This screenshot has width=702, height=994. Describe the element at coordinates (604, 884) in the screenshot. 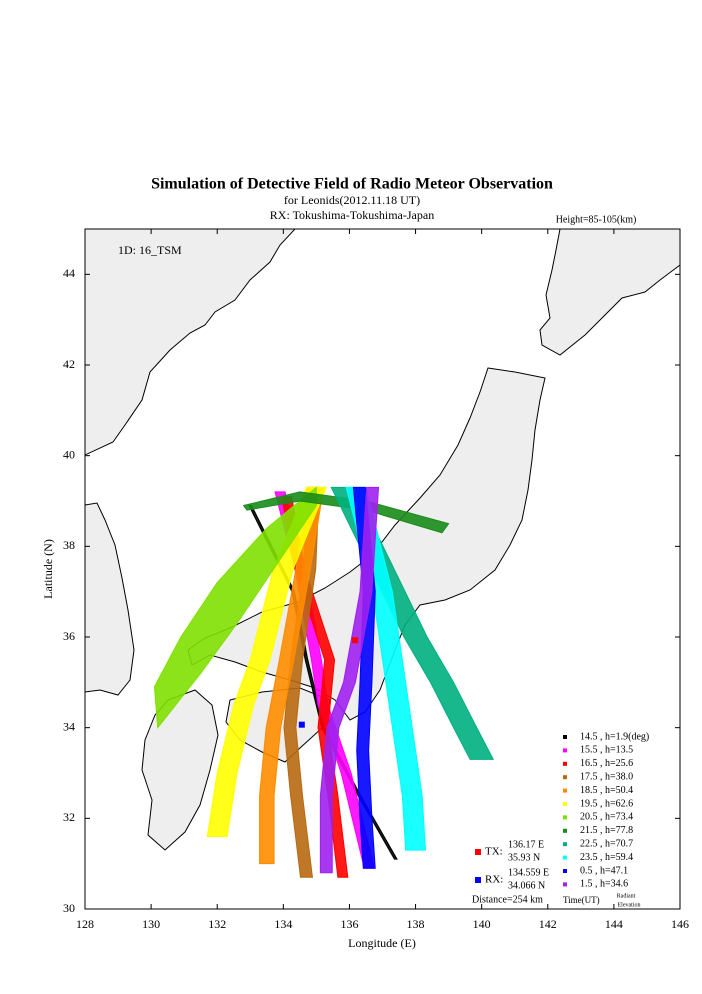

I see `legend-label: 1.5 , h=34.6` at that location.